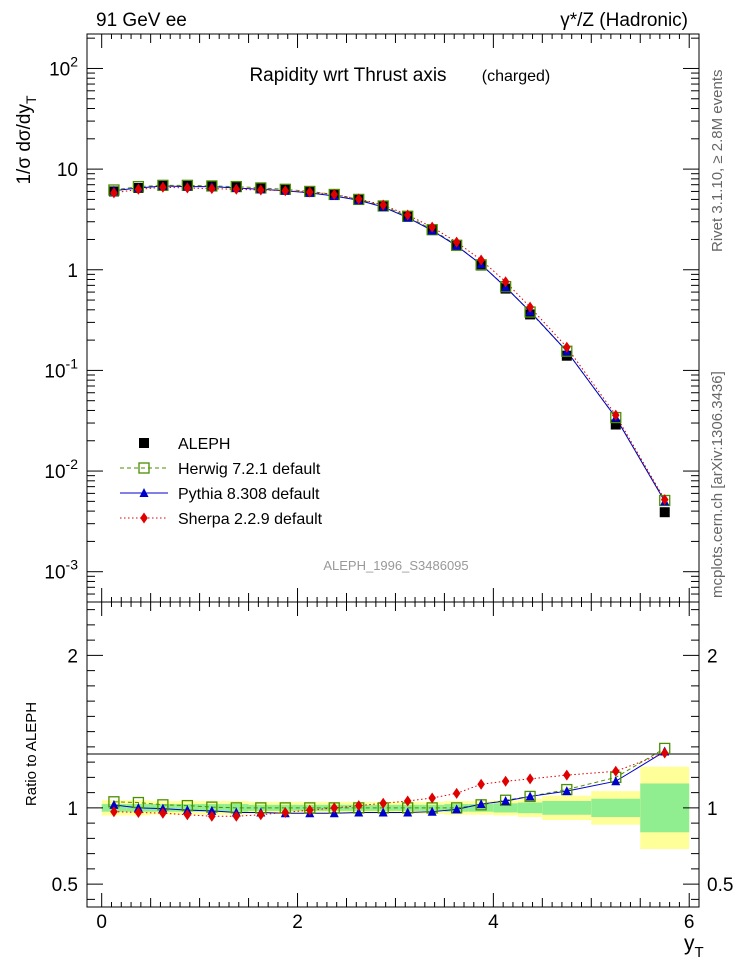 This screenshot has width=746, height=972. I want to click on y-tick-label-exp: -3, so click(72, 565).